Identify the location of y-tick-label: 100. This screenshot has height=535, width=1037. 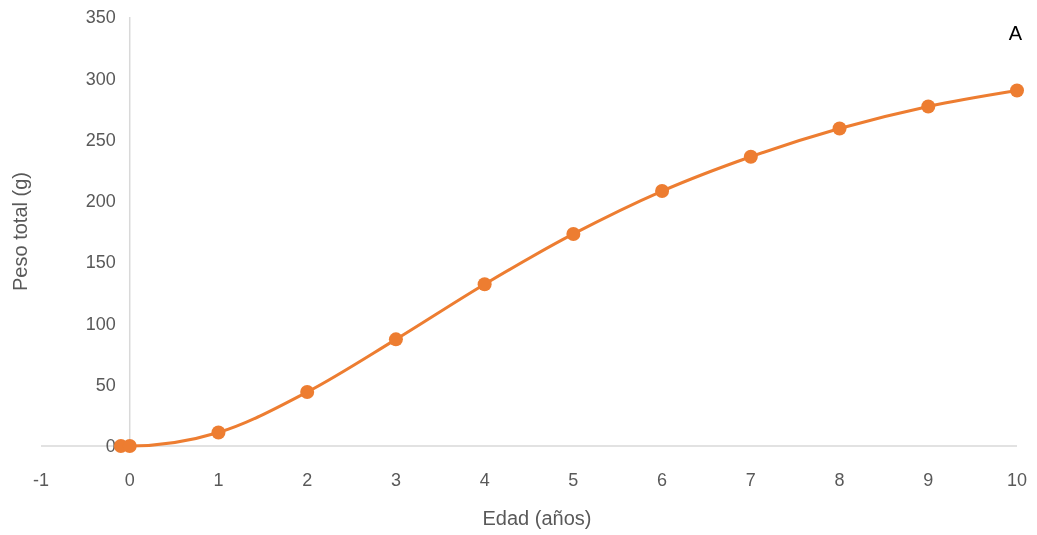
(100, 323).